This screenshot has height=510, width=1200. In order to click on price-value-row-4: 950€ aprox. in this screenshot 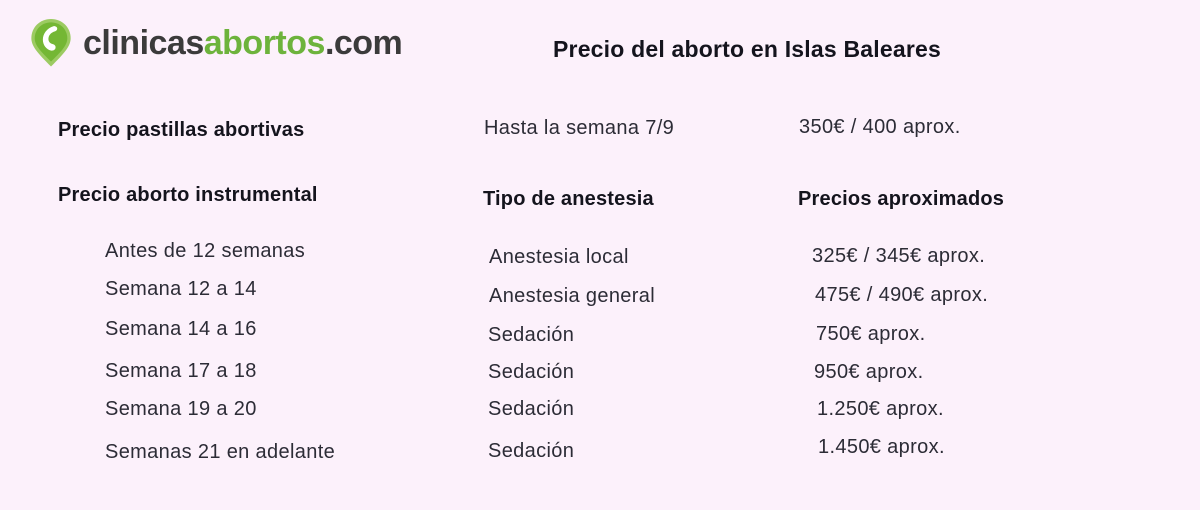, I will do `click(869, 372)`.